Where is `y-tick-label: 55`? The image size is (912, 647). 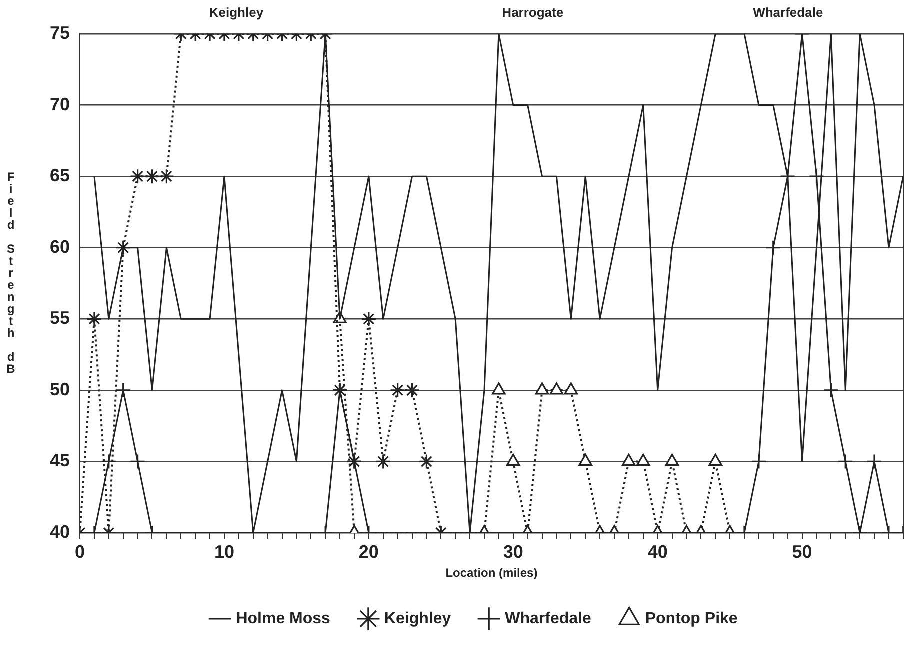
y-tick-label: 55 is located at coordinates (60, 318).